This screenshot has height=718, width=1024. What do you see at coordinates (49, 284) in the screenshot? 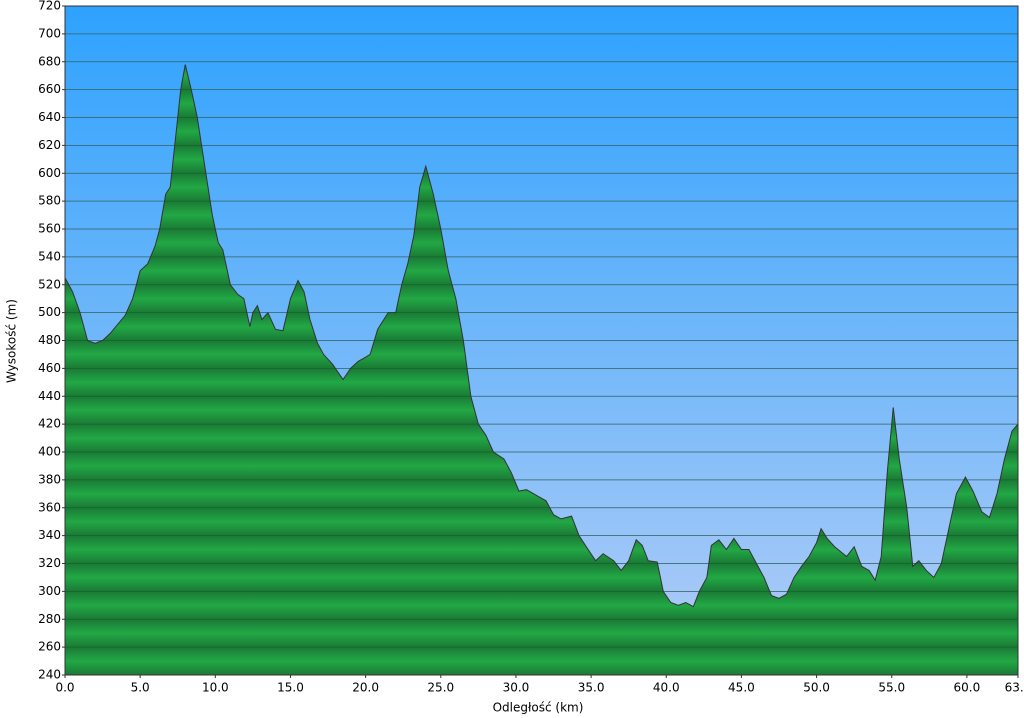
I see `y-tick-label: 520` at bounding box center [49, 284].